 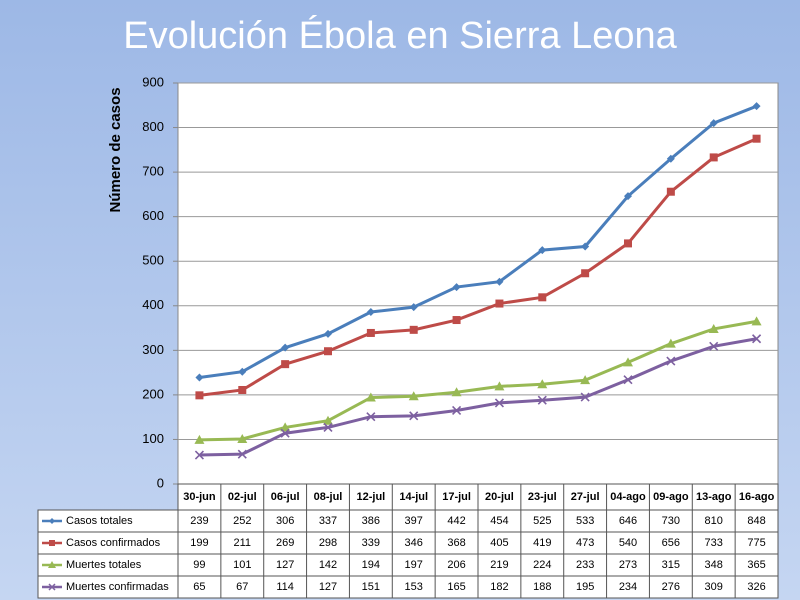 I want to click on table-cell: 224, so click(x=542, y=565).